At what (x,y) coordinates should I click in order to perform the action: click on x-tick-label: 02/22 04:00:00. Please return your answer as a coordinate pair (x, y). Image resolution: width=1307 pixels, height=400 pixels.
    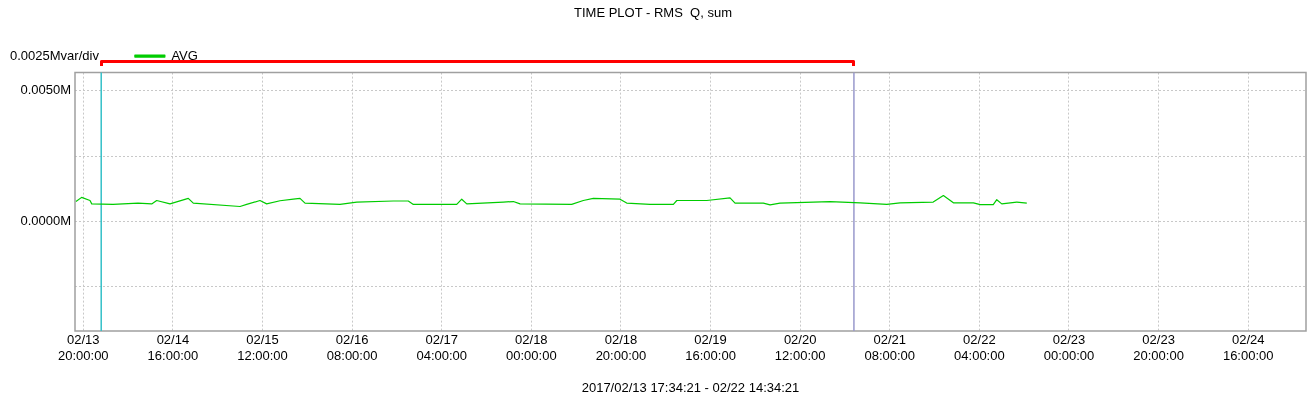
    Looking at the image, I should click on (979, 347).